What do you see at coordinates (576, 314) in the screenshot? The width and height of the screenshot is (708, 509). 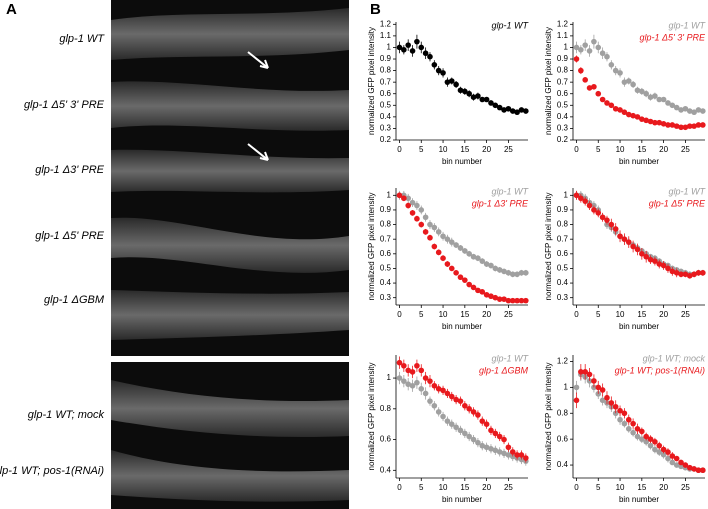 I see `x-tick-label: 0` at bounding box center [576, 314].